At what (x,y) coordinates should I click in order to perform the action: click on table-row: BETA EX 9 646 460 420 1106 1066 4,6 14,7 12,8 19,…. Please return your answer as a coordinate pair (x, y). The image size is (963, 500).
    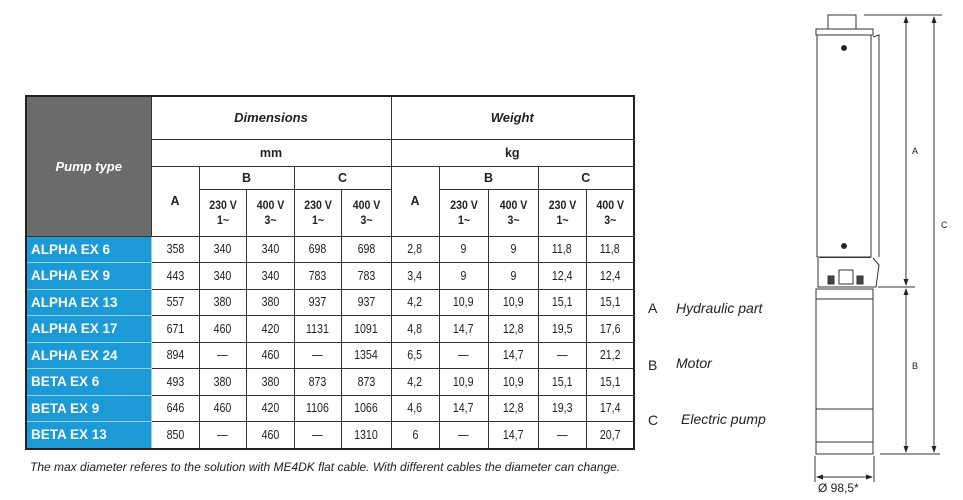
    Looking at the image, I should click on (330, 408).